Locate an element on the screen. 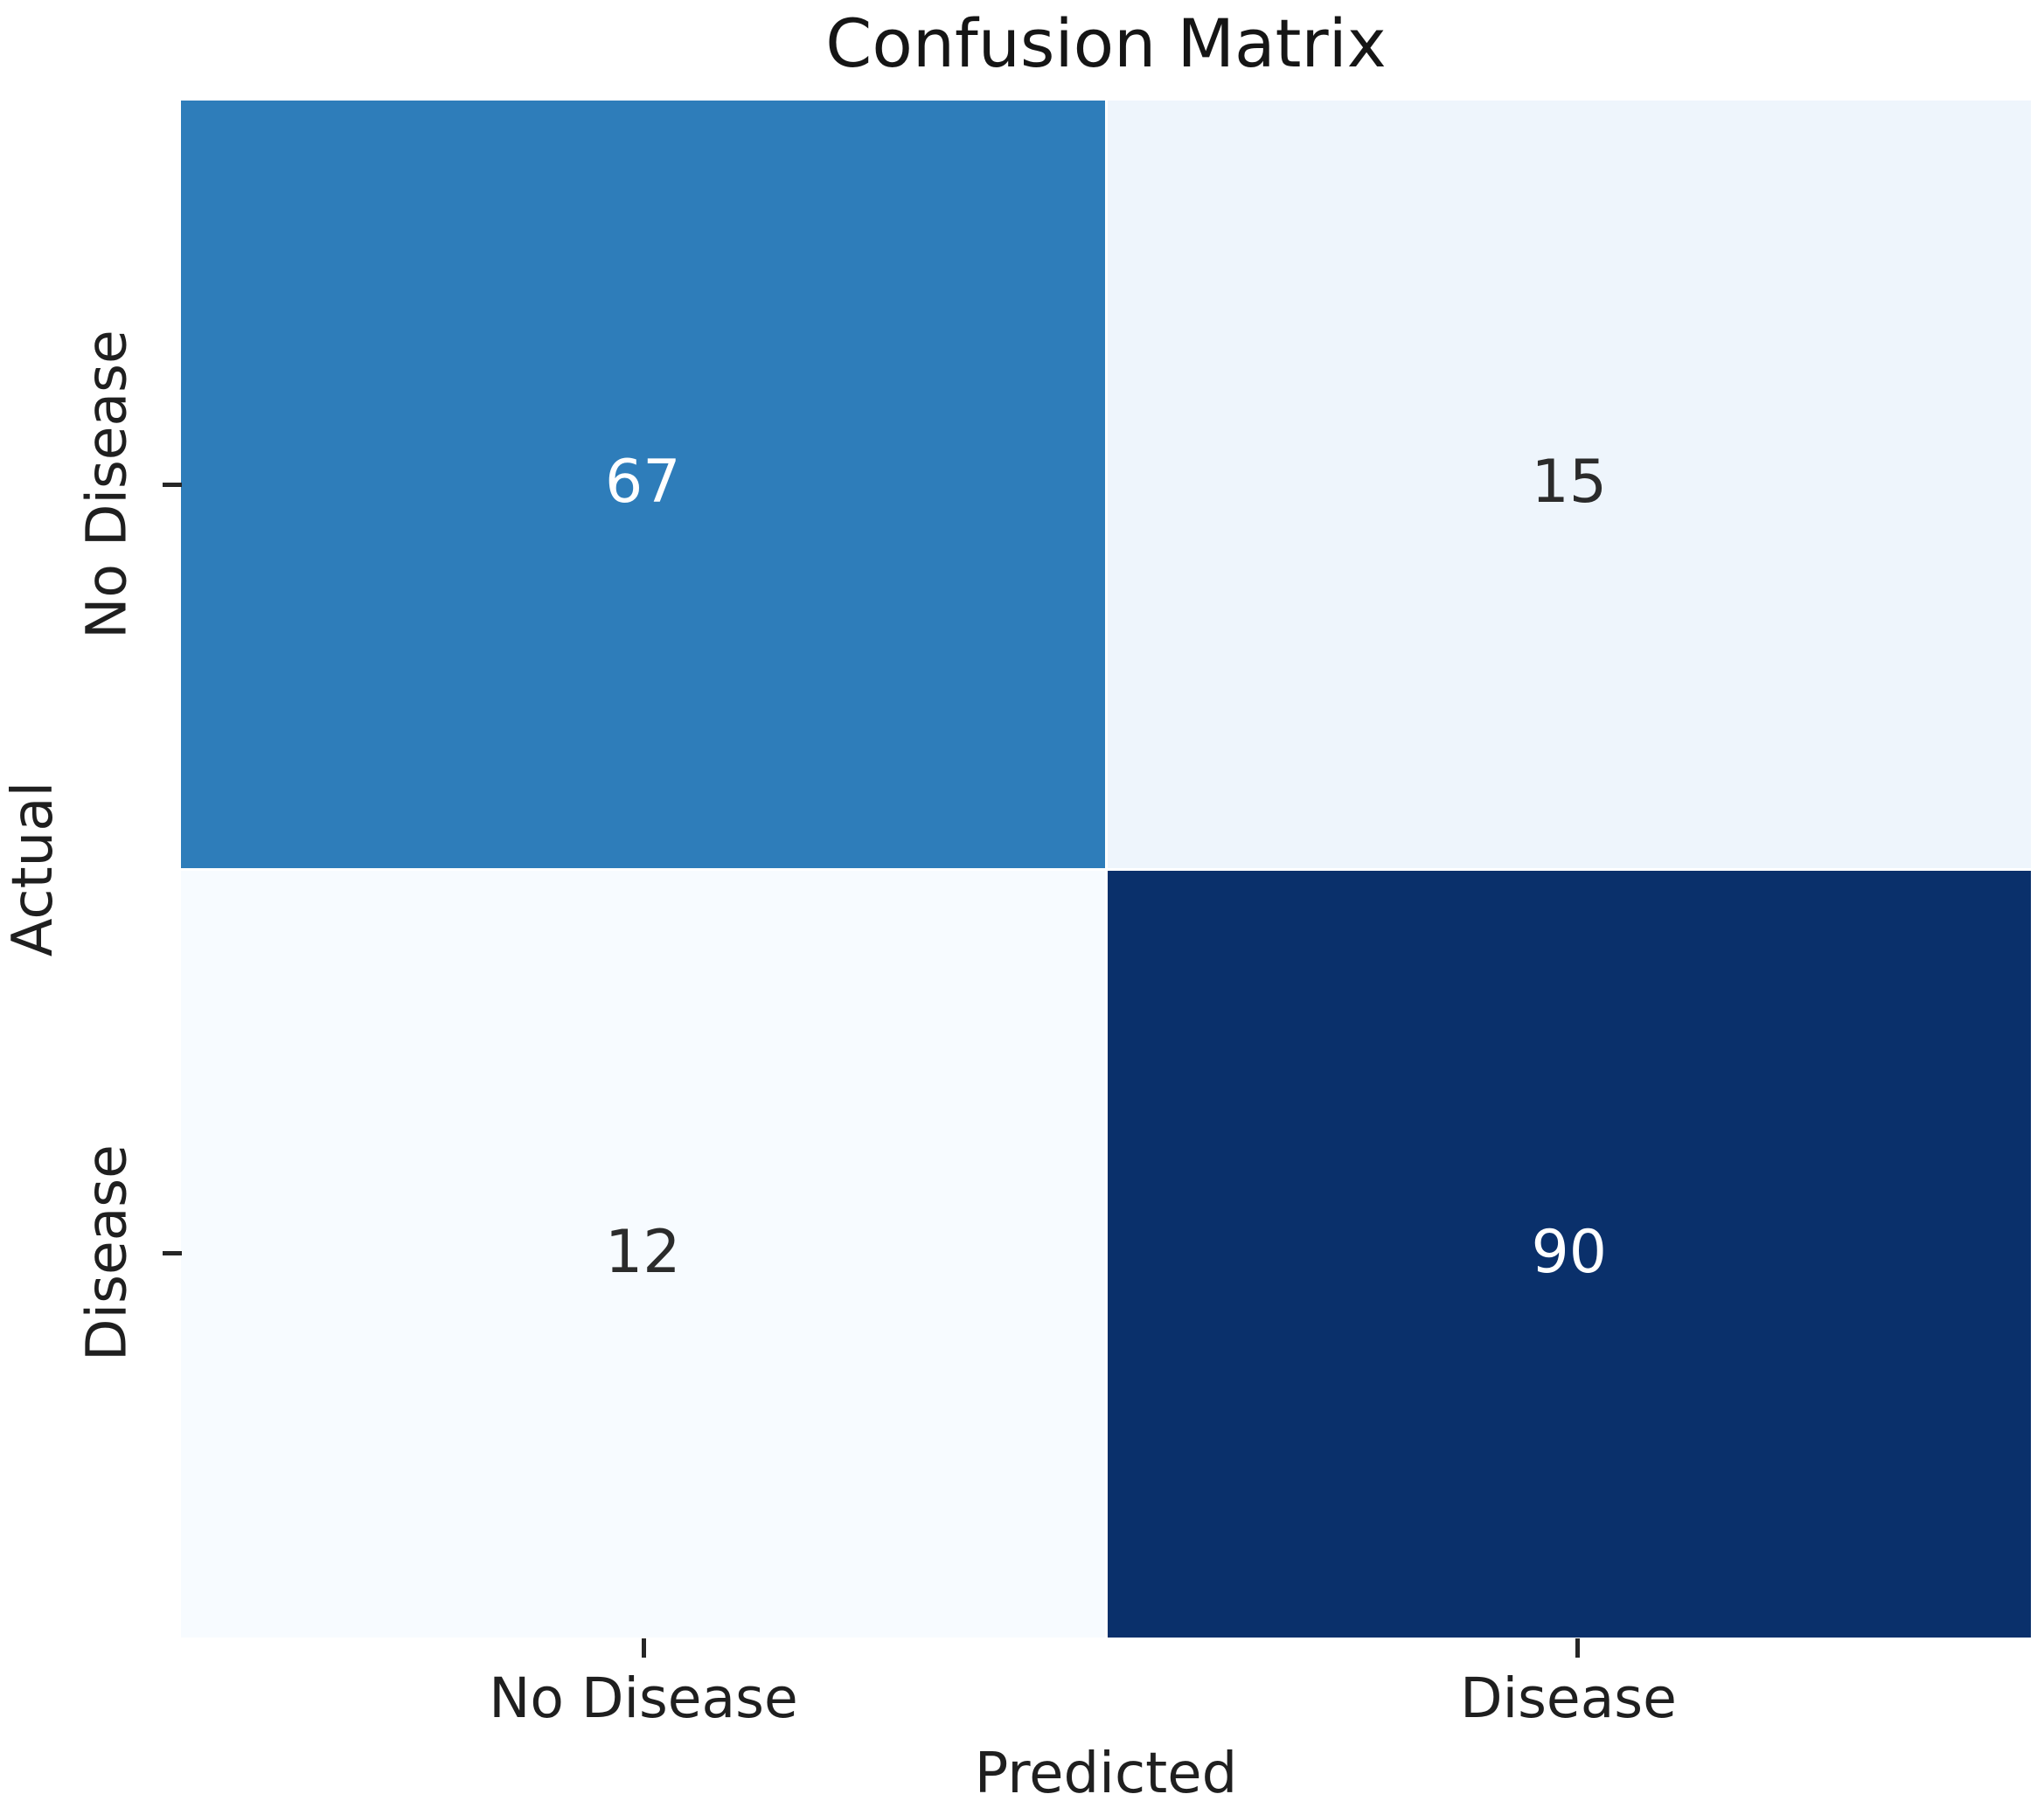 This screenshot has width=2044, height=1815. cell-value: 12 is located at coordinates (642, 1252).